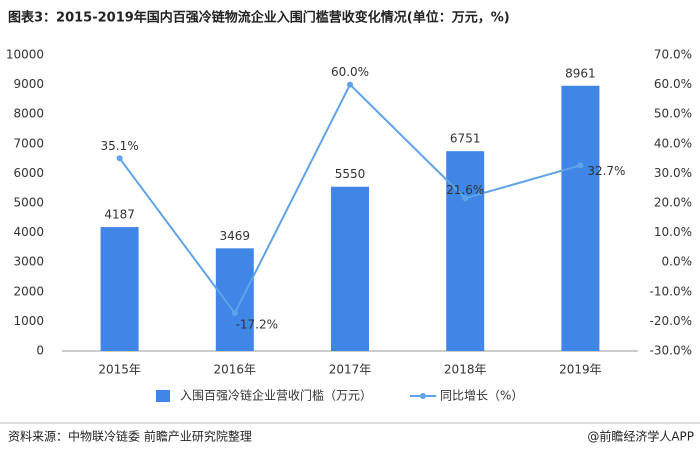 This screenshot has height=454, width=700. I want to click on y-tick-label: 3000, so click(28, 262).